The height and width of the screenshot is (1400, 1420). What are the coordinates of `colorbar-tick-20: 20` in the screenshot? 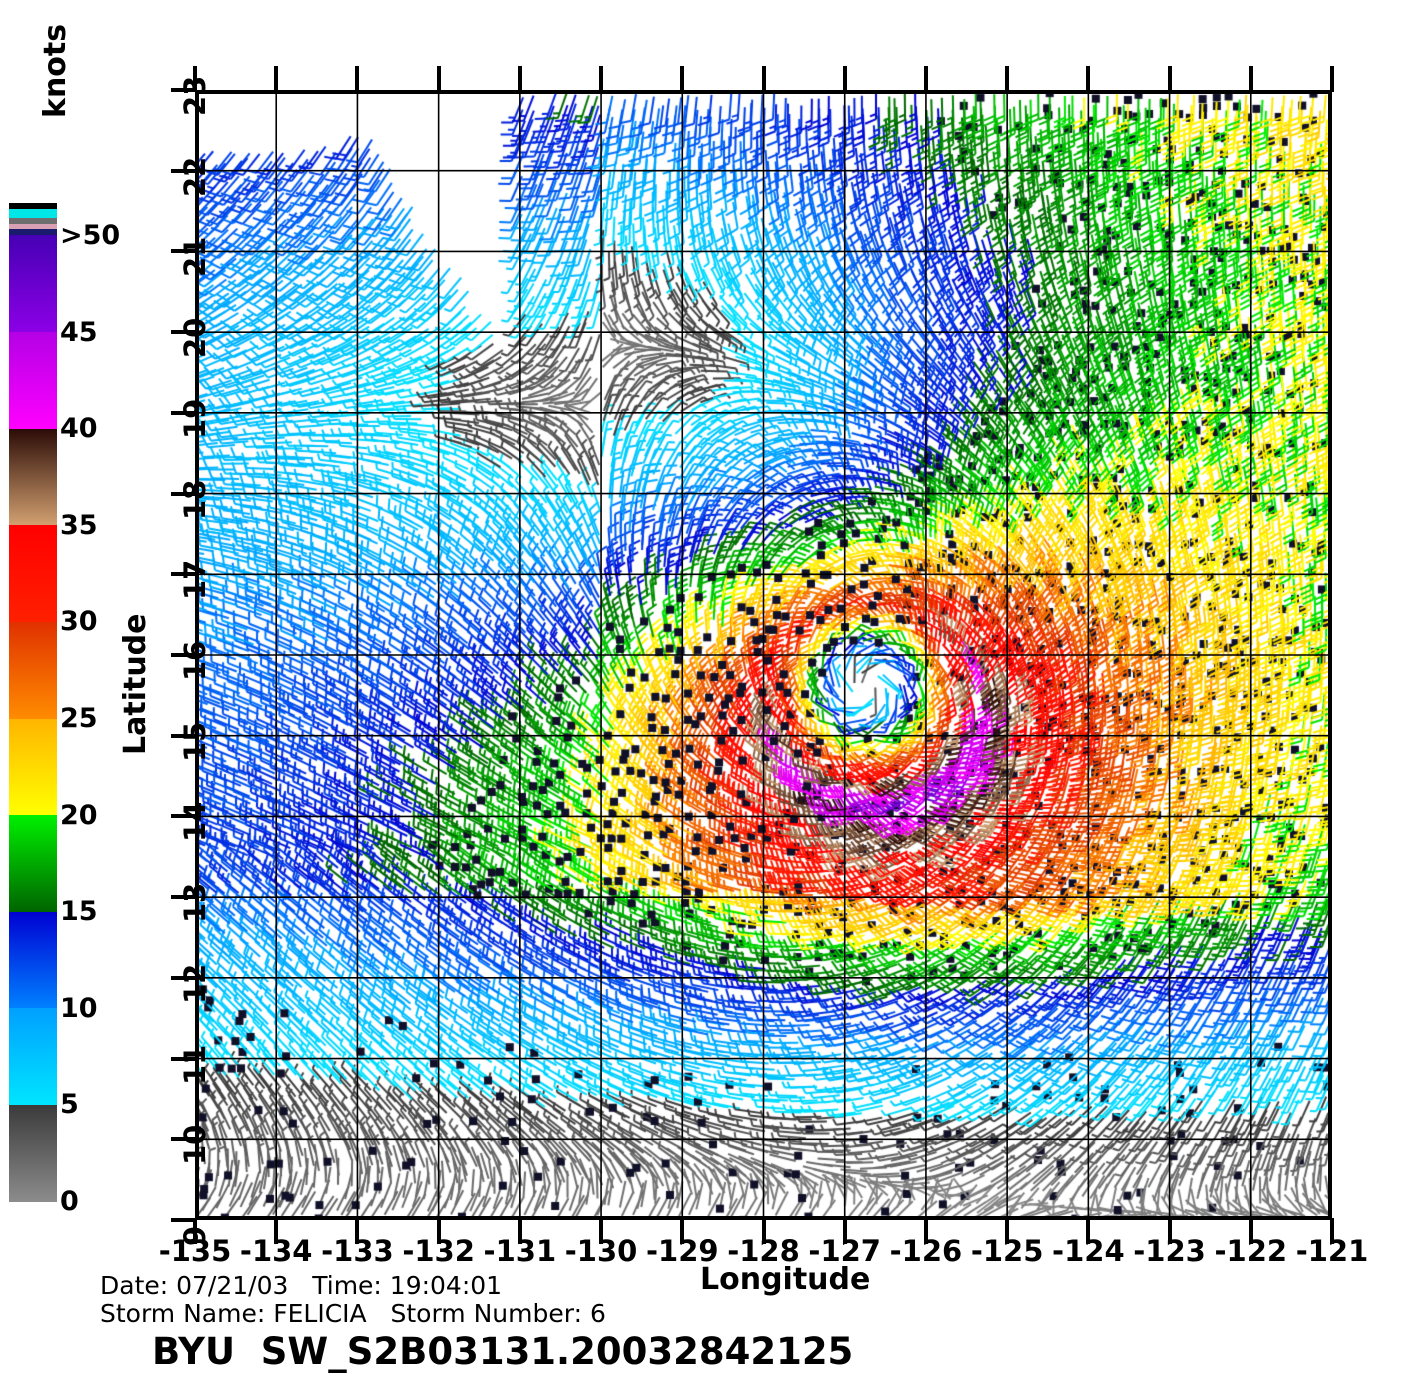 It's located at (79, 815).